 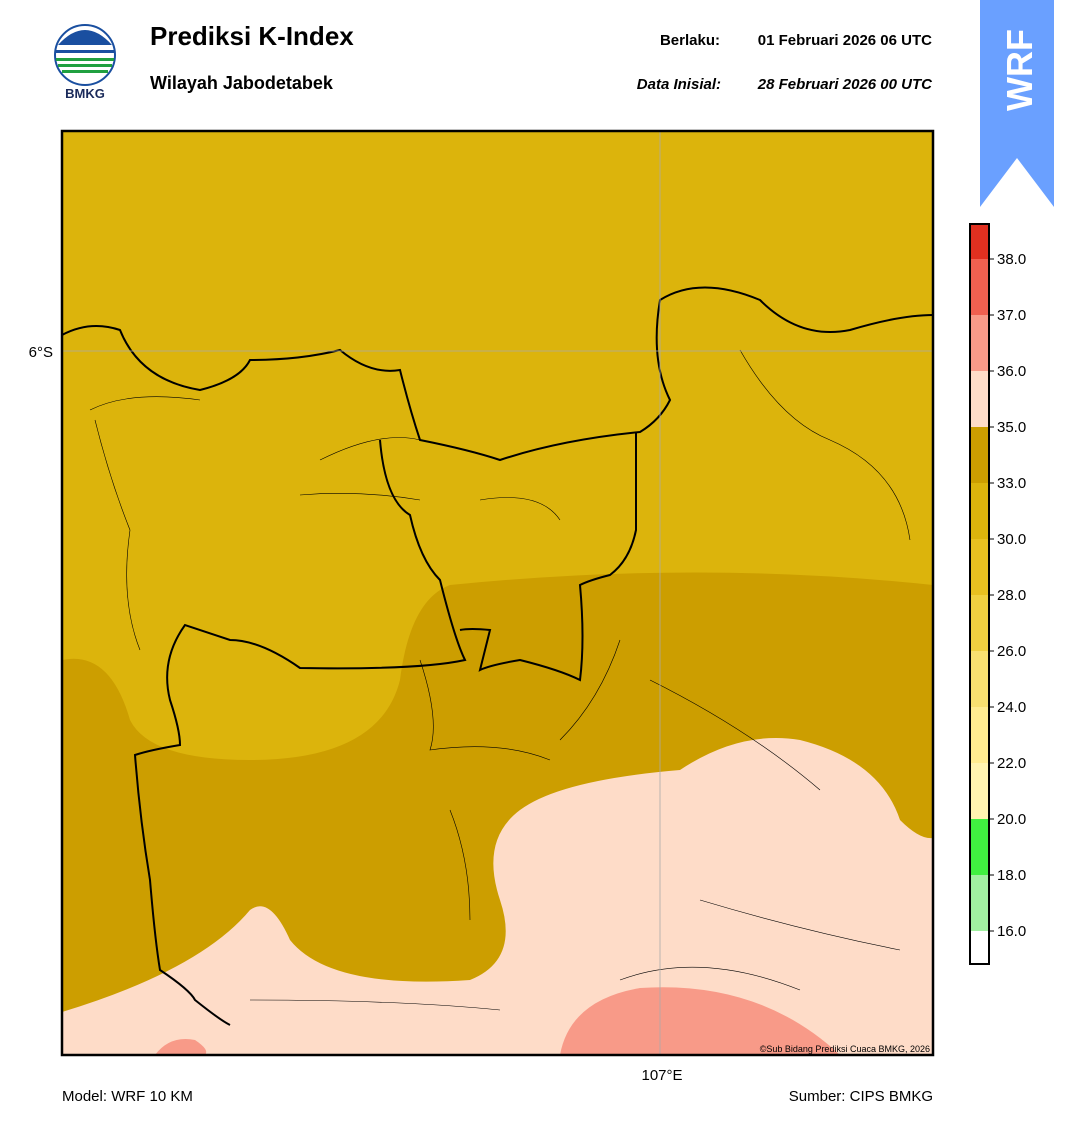 What do you see at coordinates (1011, 427) in the screenshot?
I see `colorbar-tick-label: 35.0` at bounding box center [1011, 427].